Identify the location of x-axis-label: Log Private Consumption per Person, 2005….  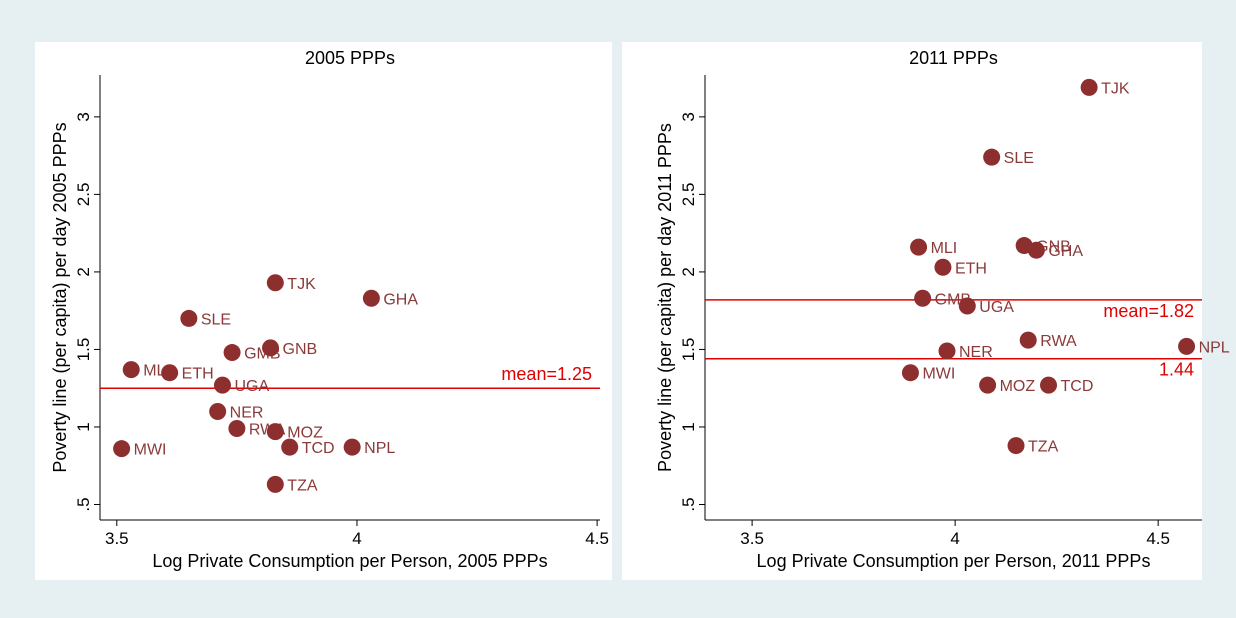
(349, 561).